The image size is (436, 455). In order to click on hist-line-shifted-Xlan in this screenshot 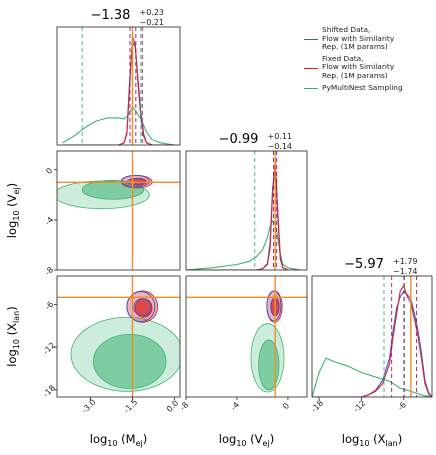, I will do `click(372, 343)`.